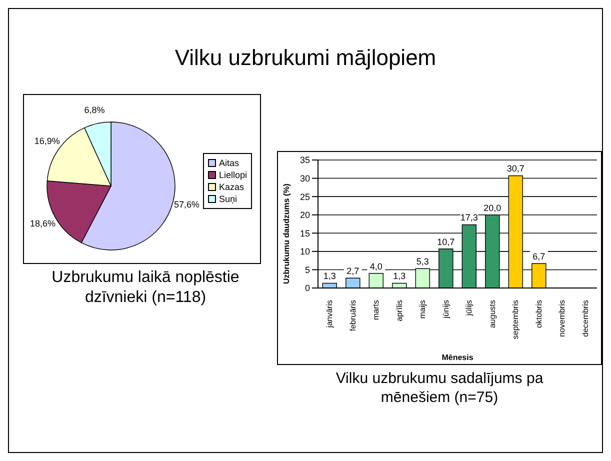 This screenshot has height=461, width=611. What do you see at coordinates (493, 207) in the screenshot?
I see `data-label: 20,0` at bounding box center [493, 207].